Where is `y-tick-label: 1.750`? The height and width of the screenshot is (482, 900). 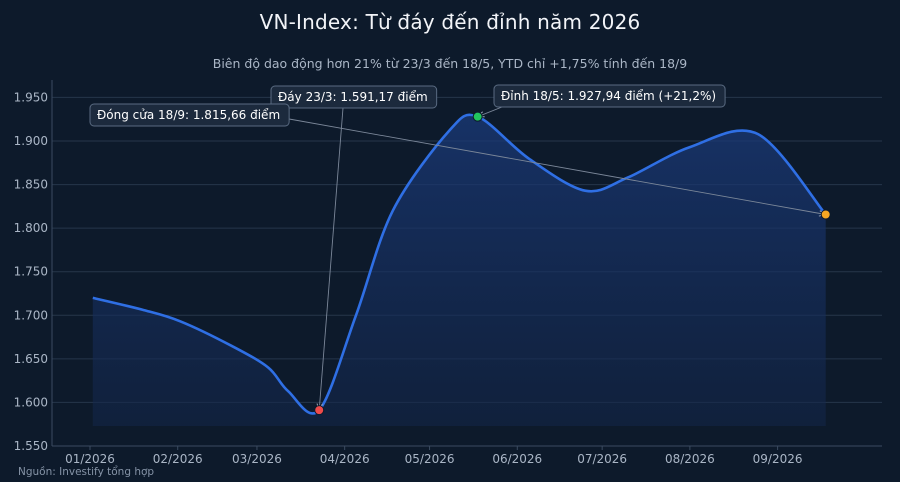 y-tick-label: 1.750 is located at coordinates (31, 272).